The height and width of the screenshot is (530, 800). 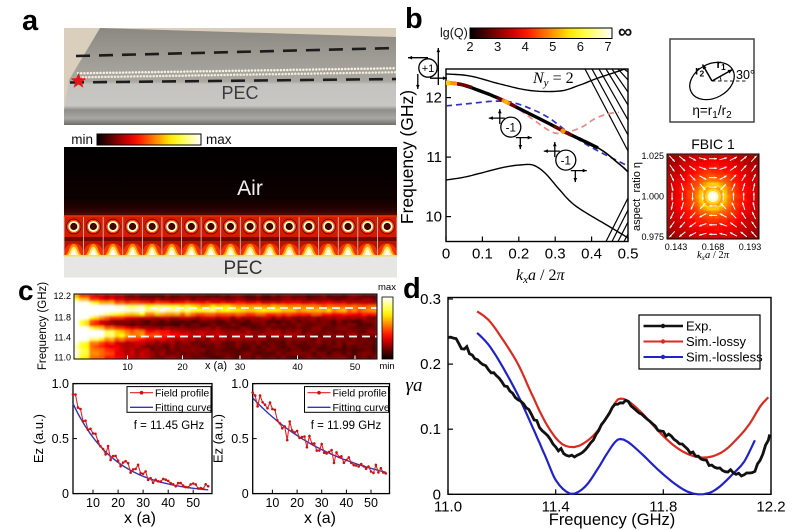 What do you see at coordinates (26, 290) in the screenshot?
I see `svg-text: c` at bounding box center [26, 290].